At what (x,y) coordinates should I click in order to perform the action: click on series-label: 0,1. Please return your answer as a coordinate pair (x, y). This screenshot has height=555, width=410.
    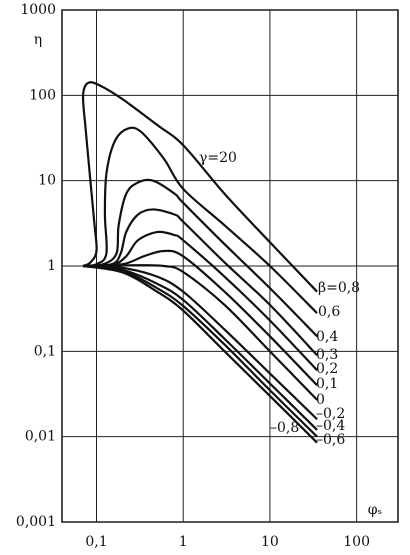
    Looking at the image, I should click on (327, 384).